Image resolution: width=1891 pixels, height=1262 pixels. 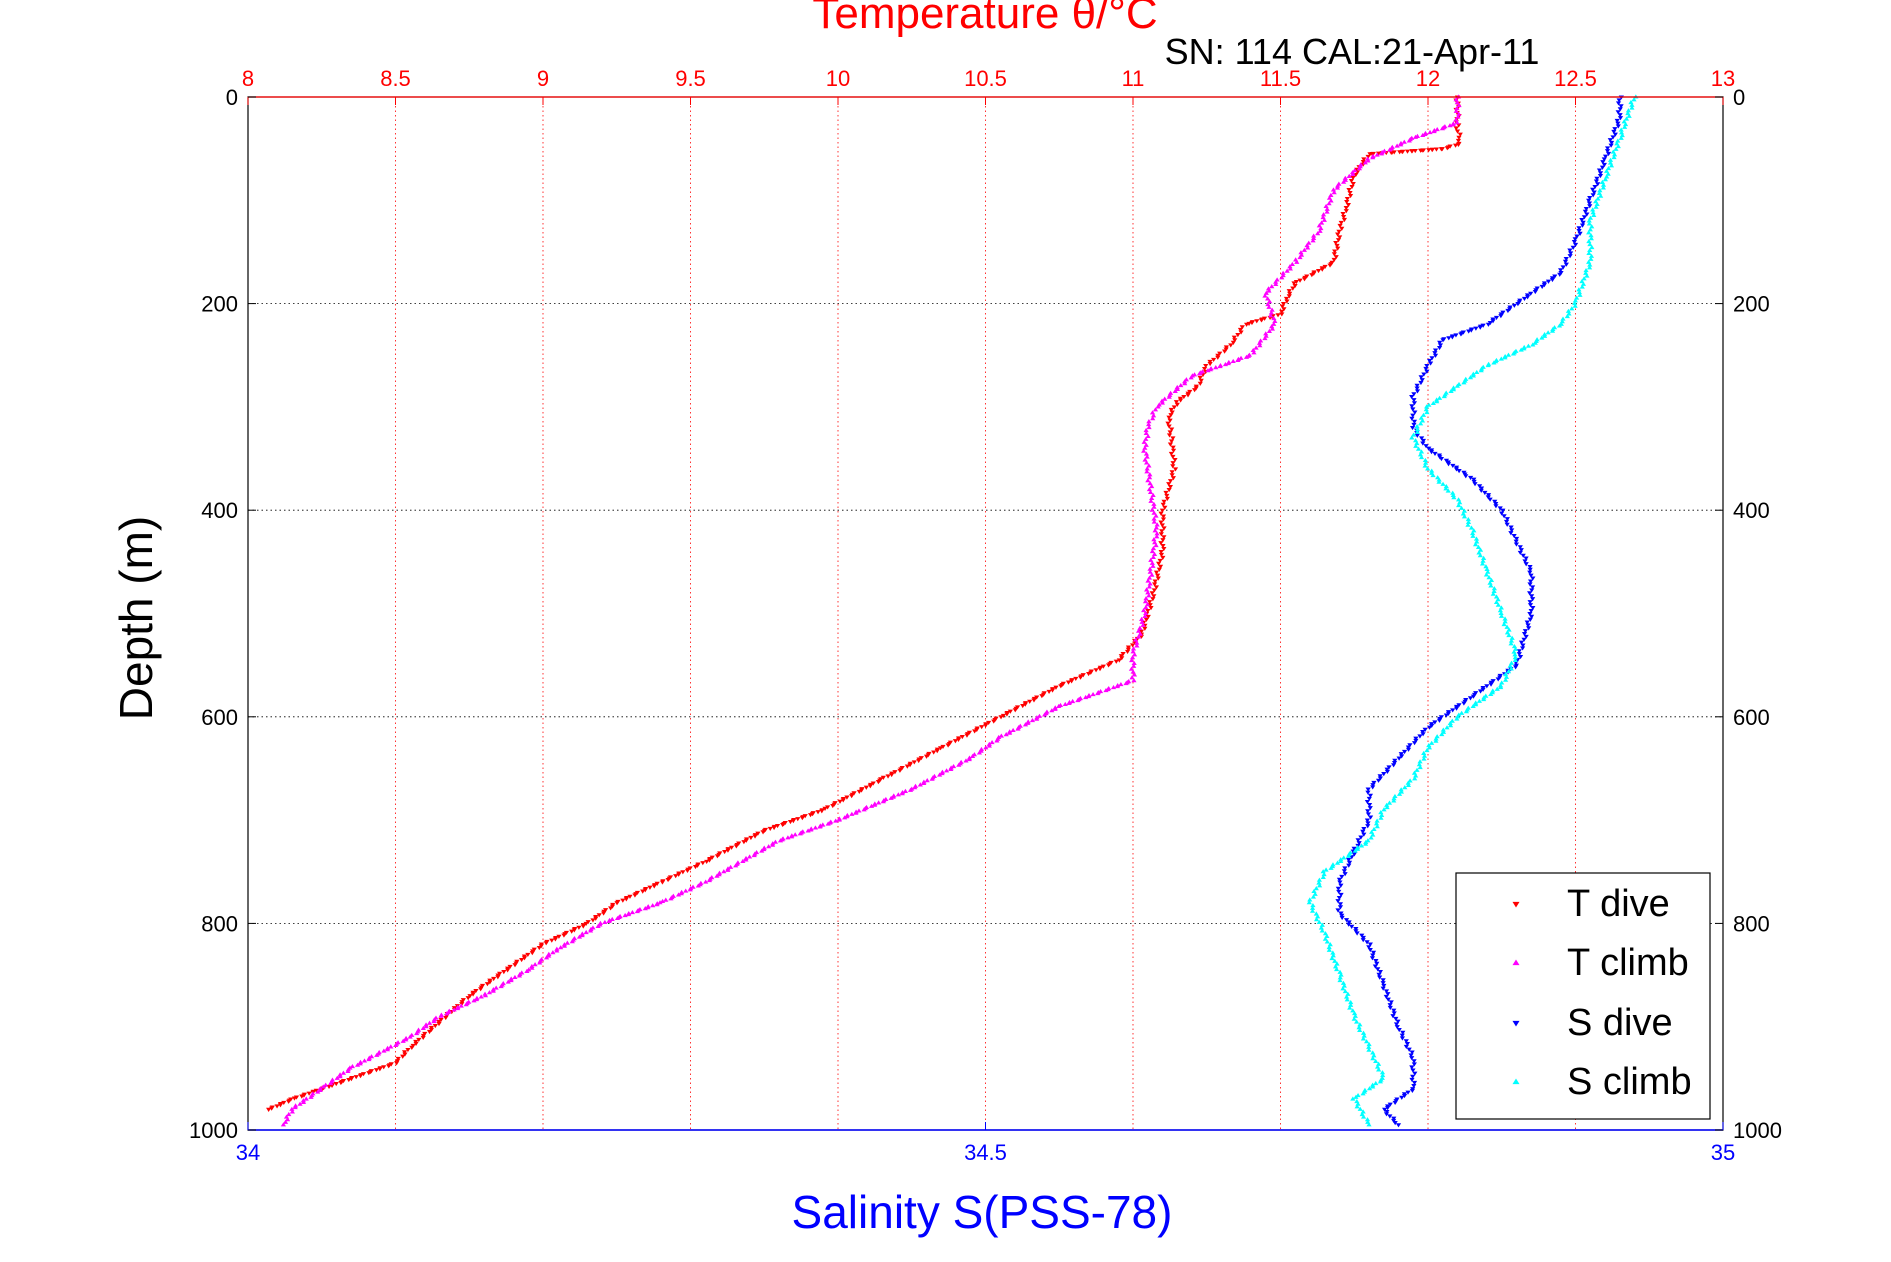 What do you see at coordinates (248, 78) in the screenshot?
I see `top-tick-label: 8` at bounding box center [248, 78].